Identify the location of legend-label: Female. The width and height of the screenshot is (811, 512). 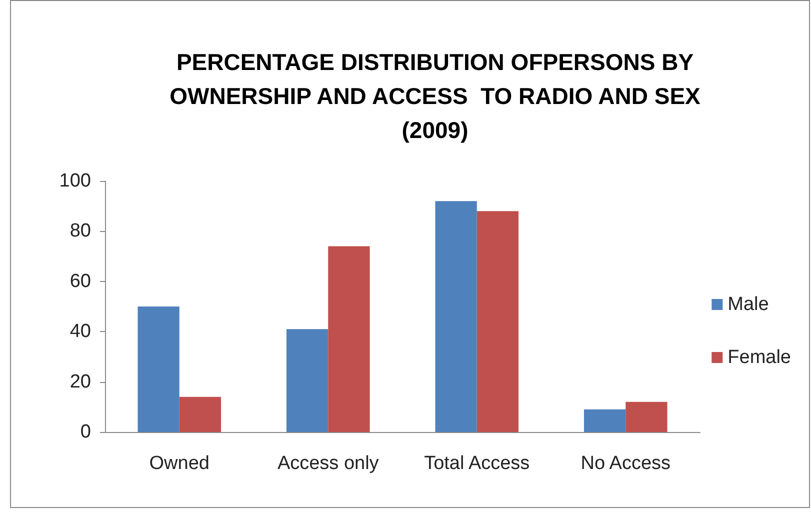
(760, 357).